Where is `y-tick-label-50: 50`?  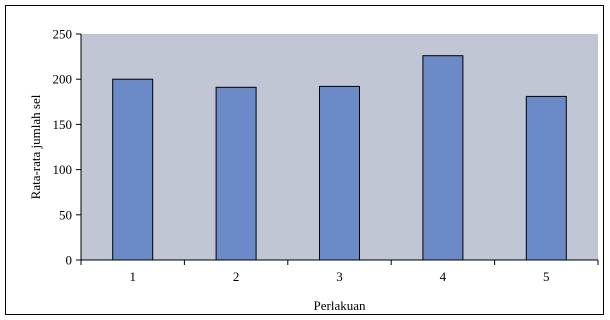 y-tick-label-50: 50 is located at coordinates (65, 214).